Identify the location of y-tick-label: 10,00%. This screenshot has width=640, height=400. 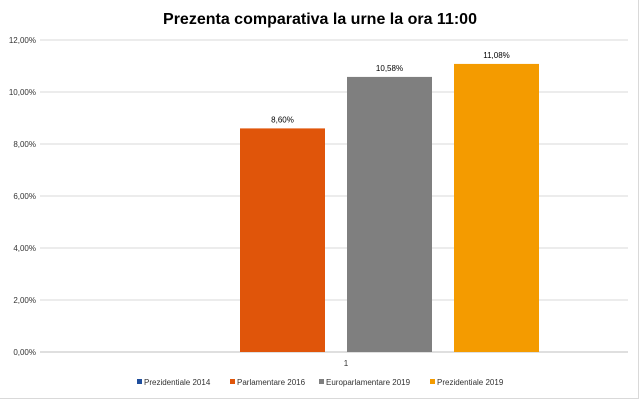
(22, 92).